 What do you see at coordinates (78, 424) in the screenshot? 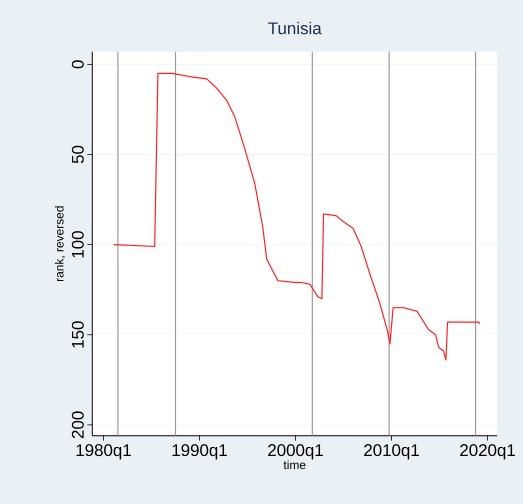
I see `y-tick-label: 200` at bounding box center [78, 424].